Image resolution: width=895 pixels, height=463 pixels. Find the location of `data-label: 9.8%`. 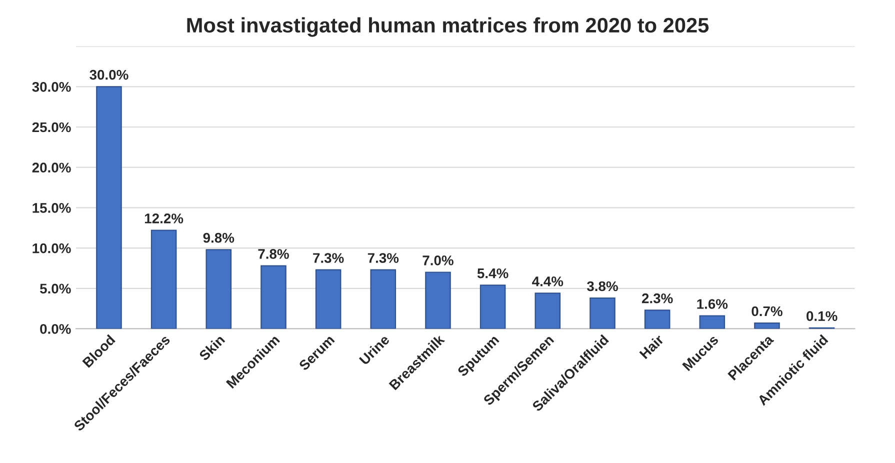

data-label: 9.8% is located at coordinates (218, 237).